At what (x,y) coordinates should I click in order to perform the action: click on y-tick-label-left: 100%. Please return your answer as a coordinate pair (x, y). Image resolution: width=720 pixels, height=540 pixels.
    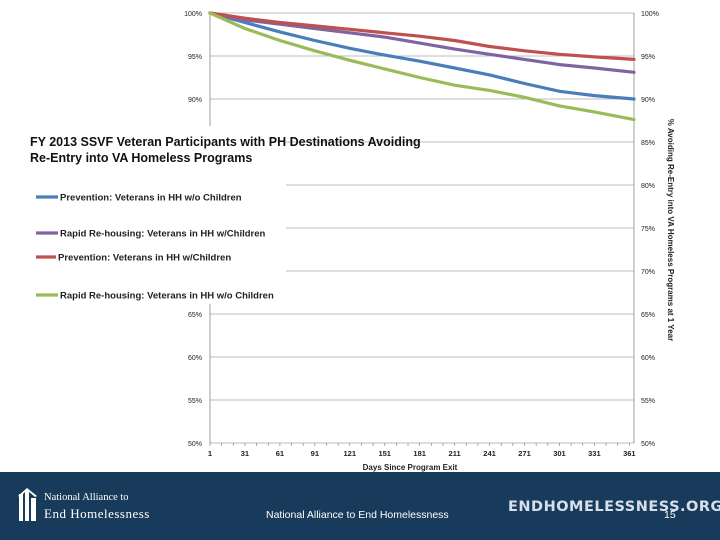
    Looking at the image, I should click on (193, 14).